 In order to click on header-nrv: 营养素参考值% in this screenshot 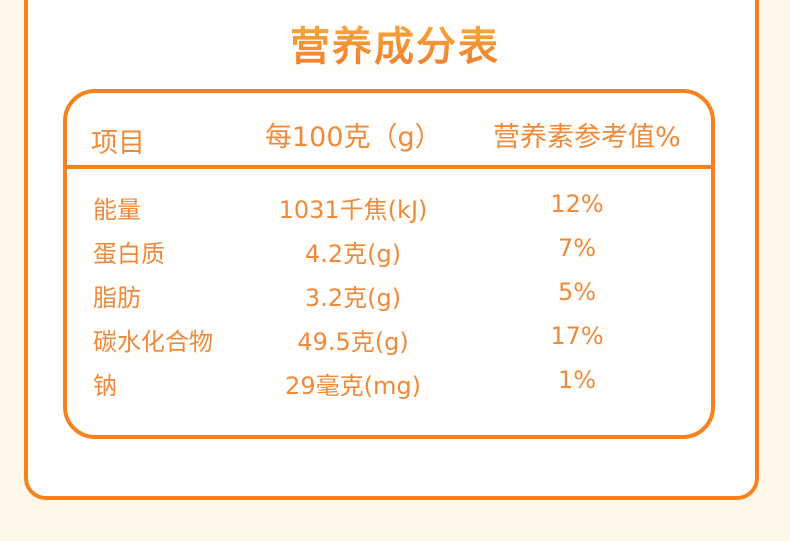, I will do `click(587, 137)`.